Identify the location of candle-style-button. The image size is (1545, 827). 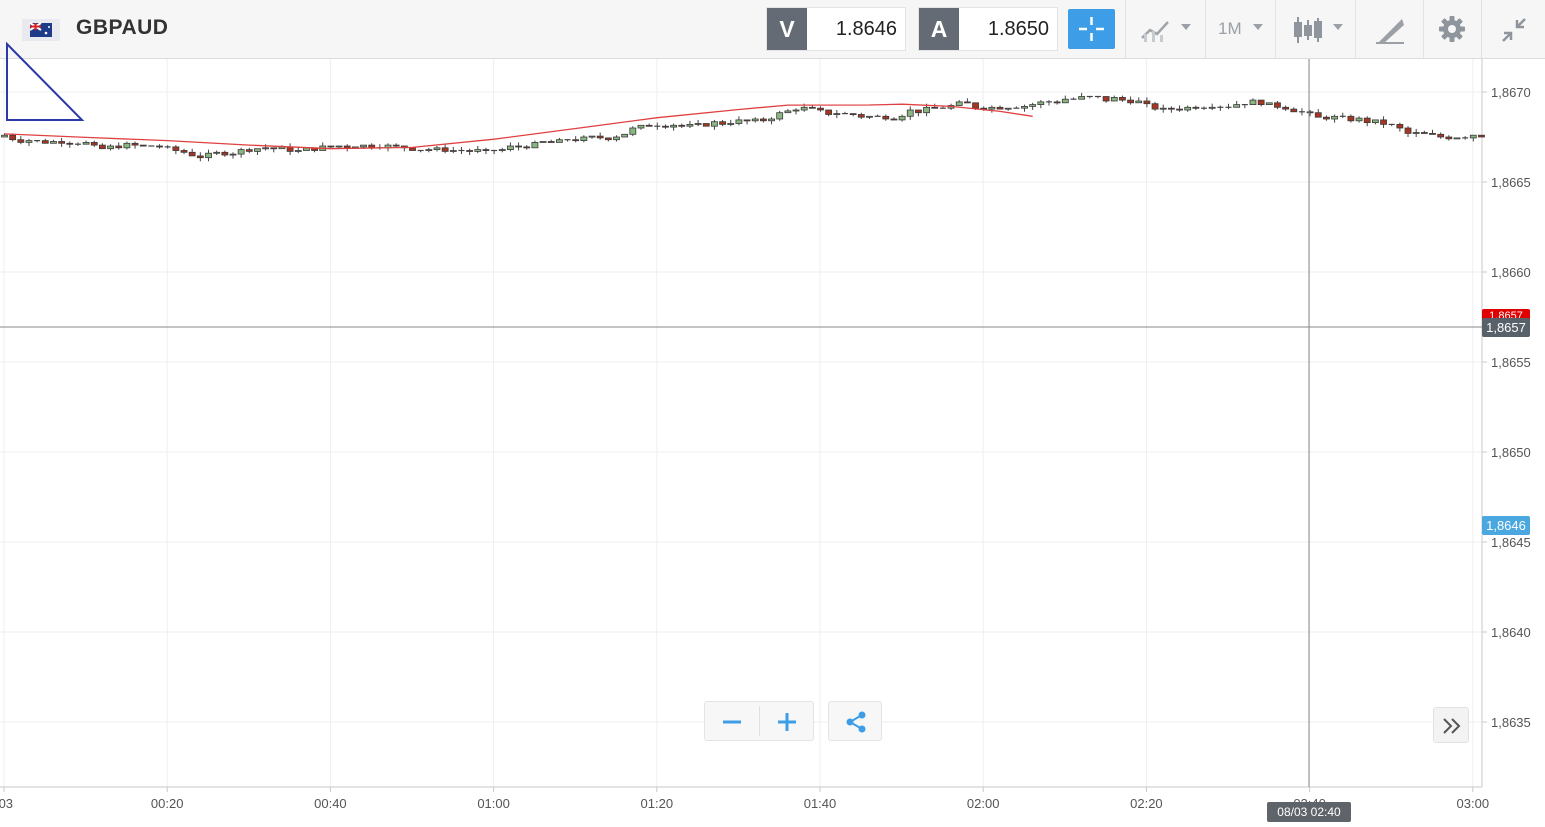
(1315, 29).